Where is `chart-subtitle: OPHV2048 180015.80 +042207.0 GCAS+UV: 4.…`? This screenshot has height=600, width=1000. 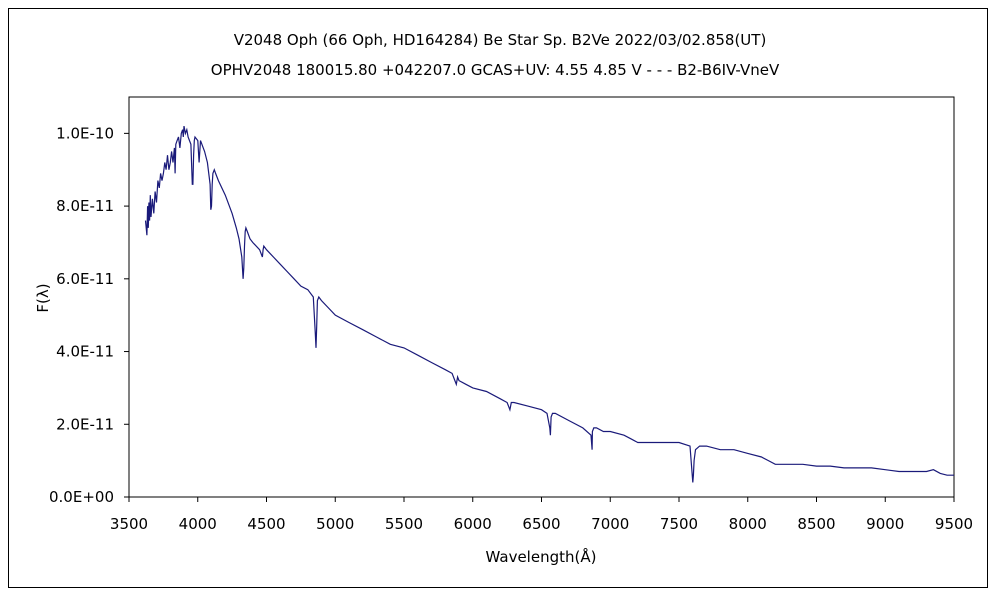 chart-subtitle: OPHV2048 180015.80 +042207.0 GCAS+UV: 4.… is located at coordinates (495, 70).